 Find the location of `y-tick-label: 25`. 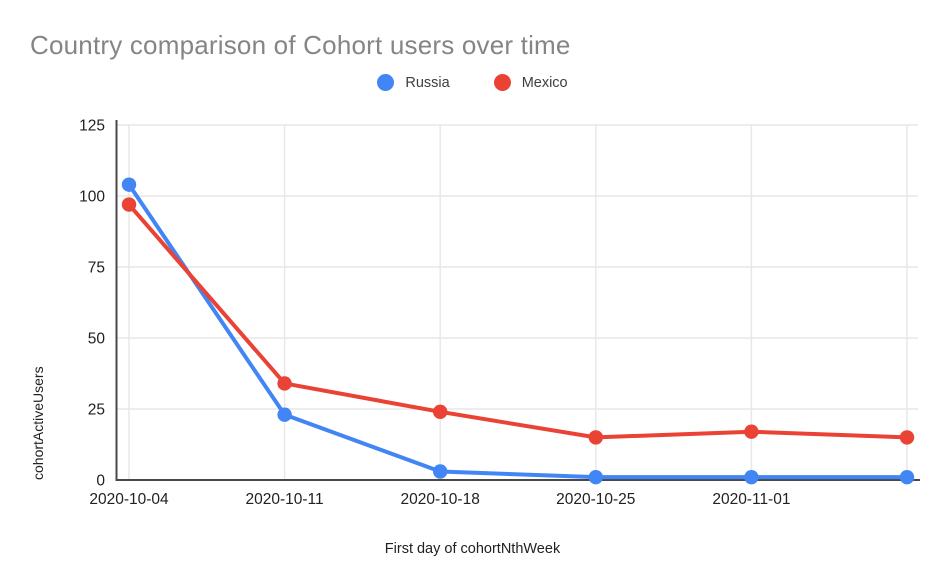

y-tick-label: 25 is located at coordinates (96, 410).